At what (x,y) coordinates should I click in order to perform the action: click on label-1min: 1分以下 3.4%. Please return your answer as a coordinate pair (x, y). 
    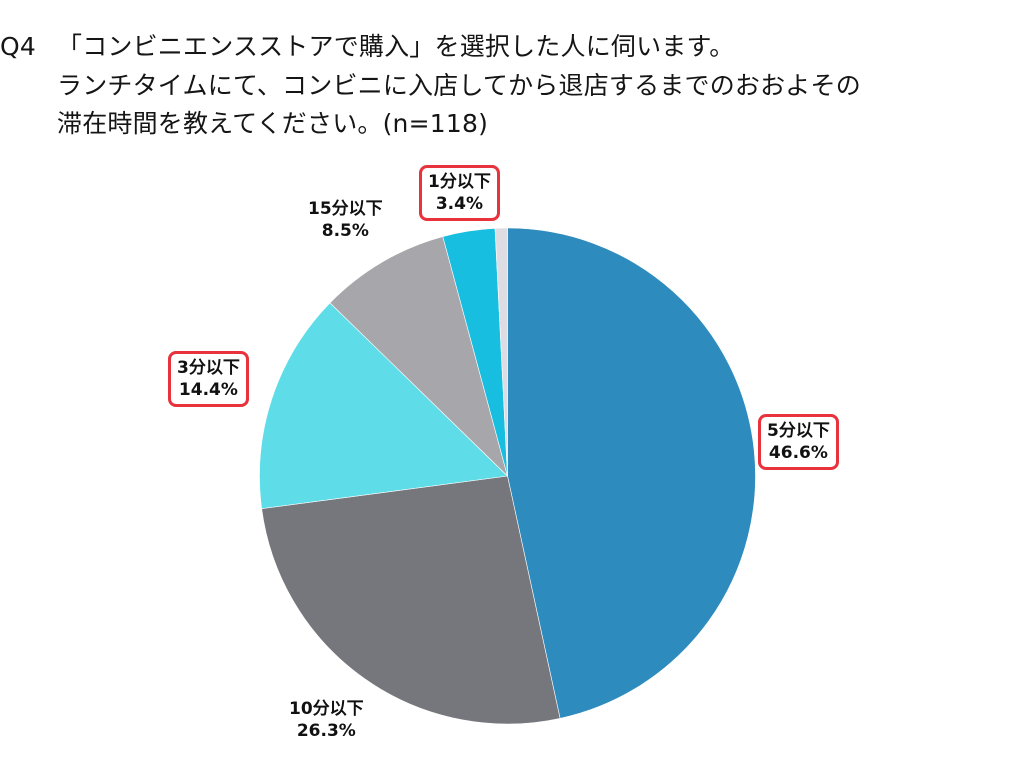
    Looking at the image, I should click on (459, 193).